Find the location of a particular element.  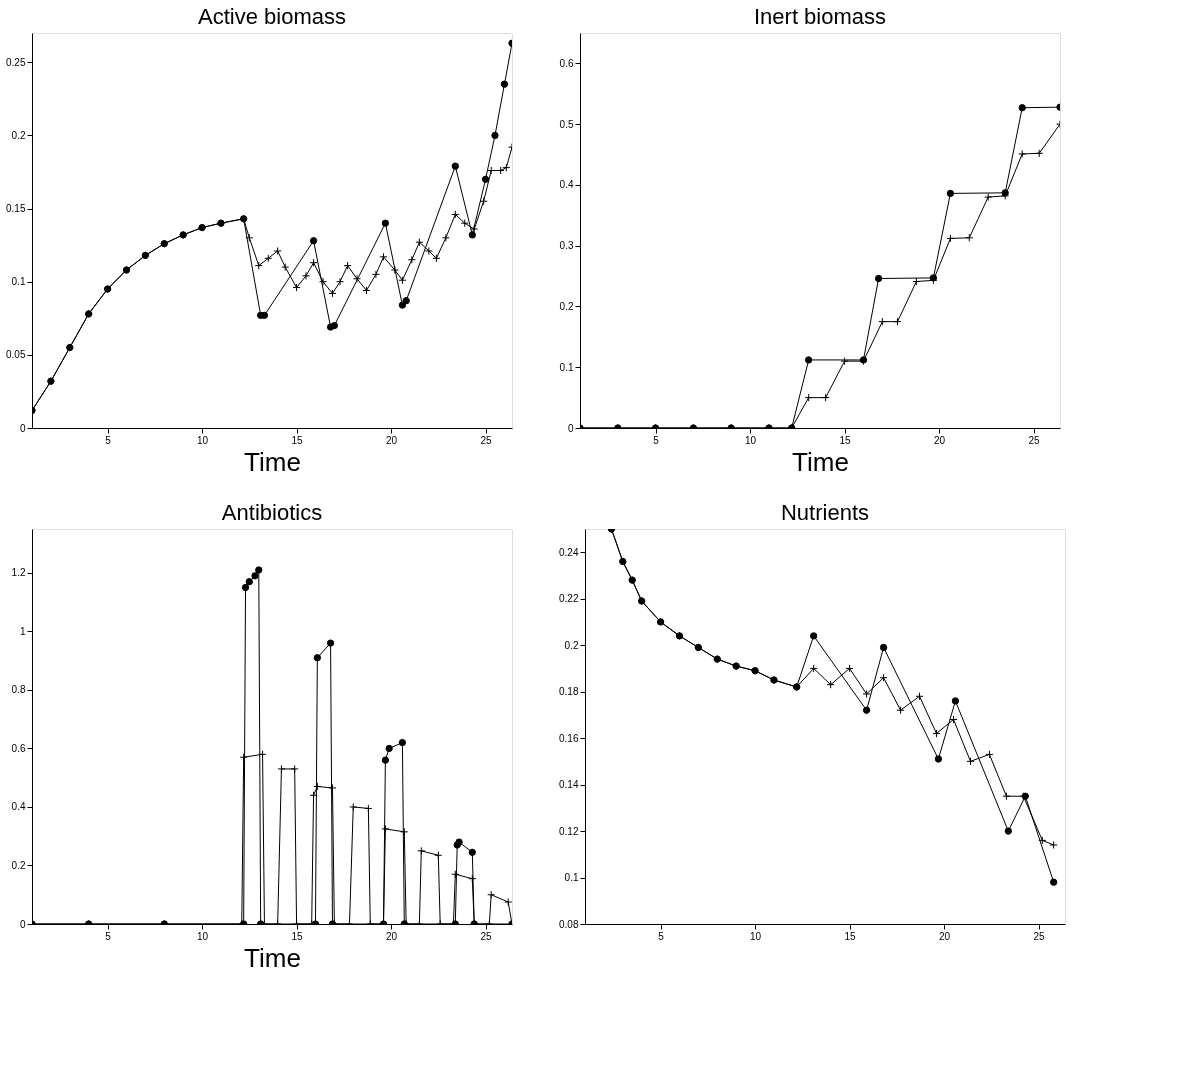

y-tick-label: 0.8 is located at coordinates (18, 690).